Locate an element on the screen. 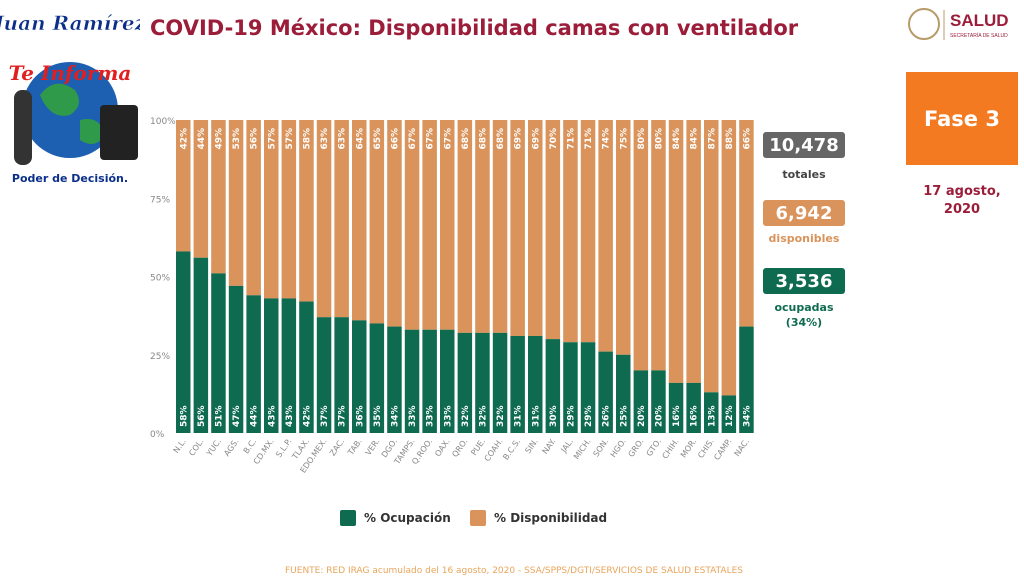  category-label: SIN. is located at coordinates (531, 446).